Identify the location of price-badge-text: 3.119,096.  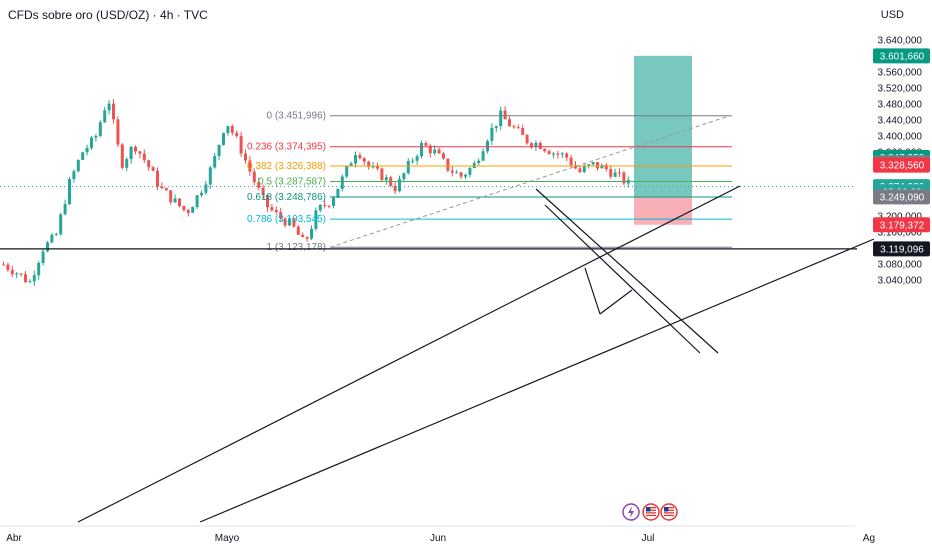
(902, 249).